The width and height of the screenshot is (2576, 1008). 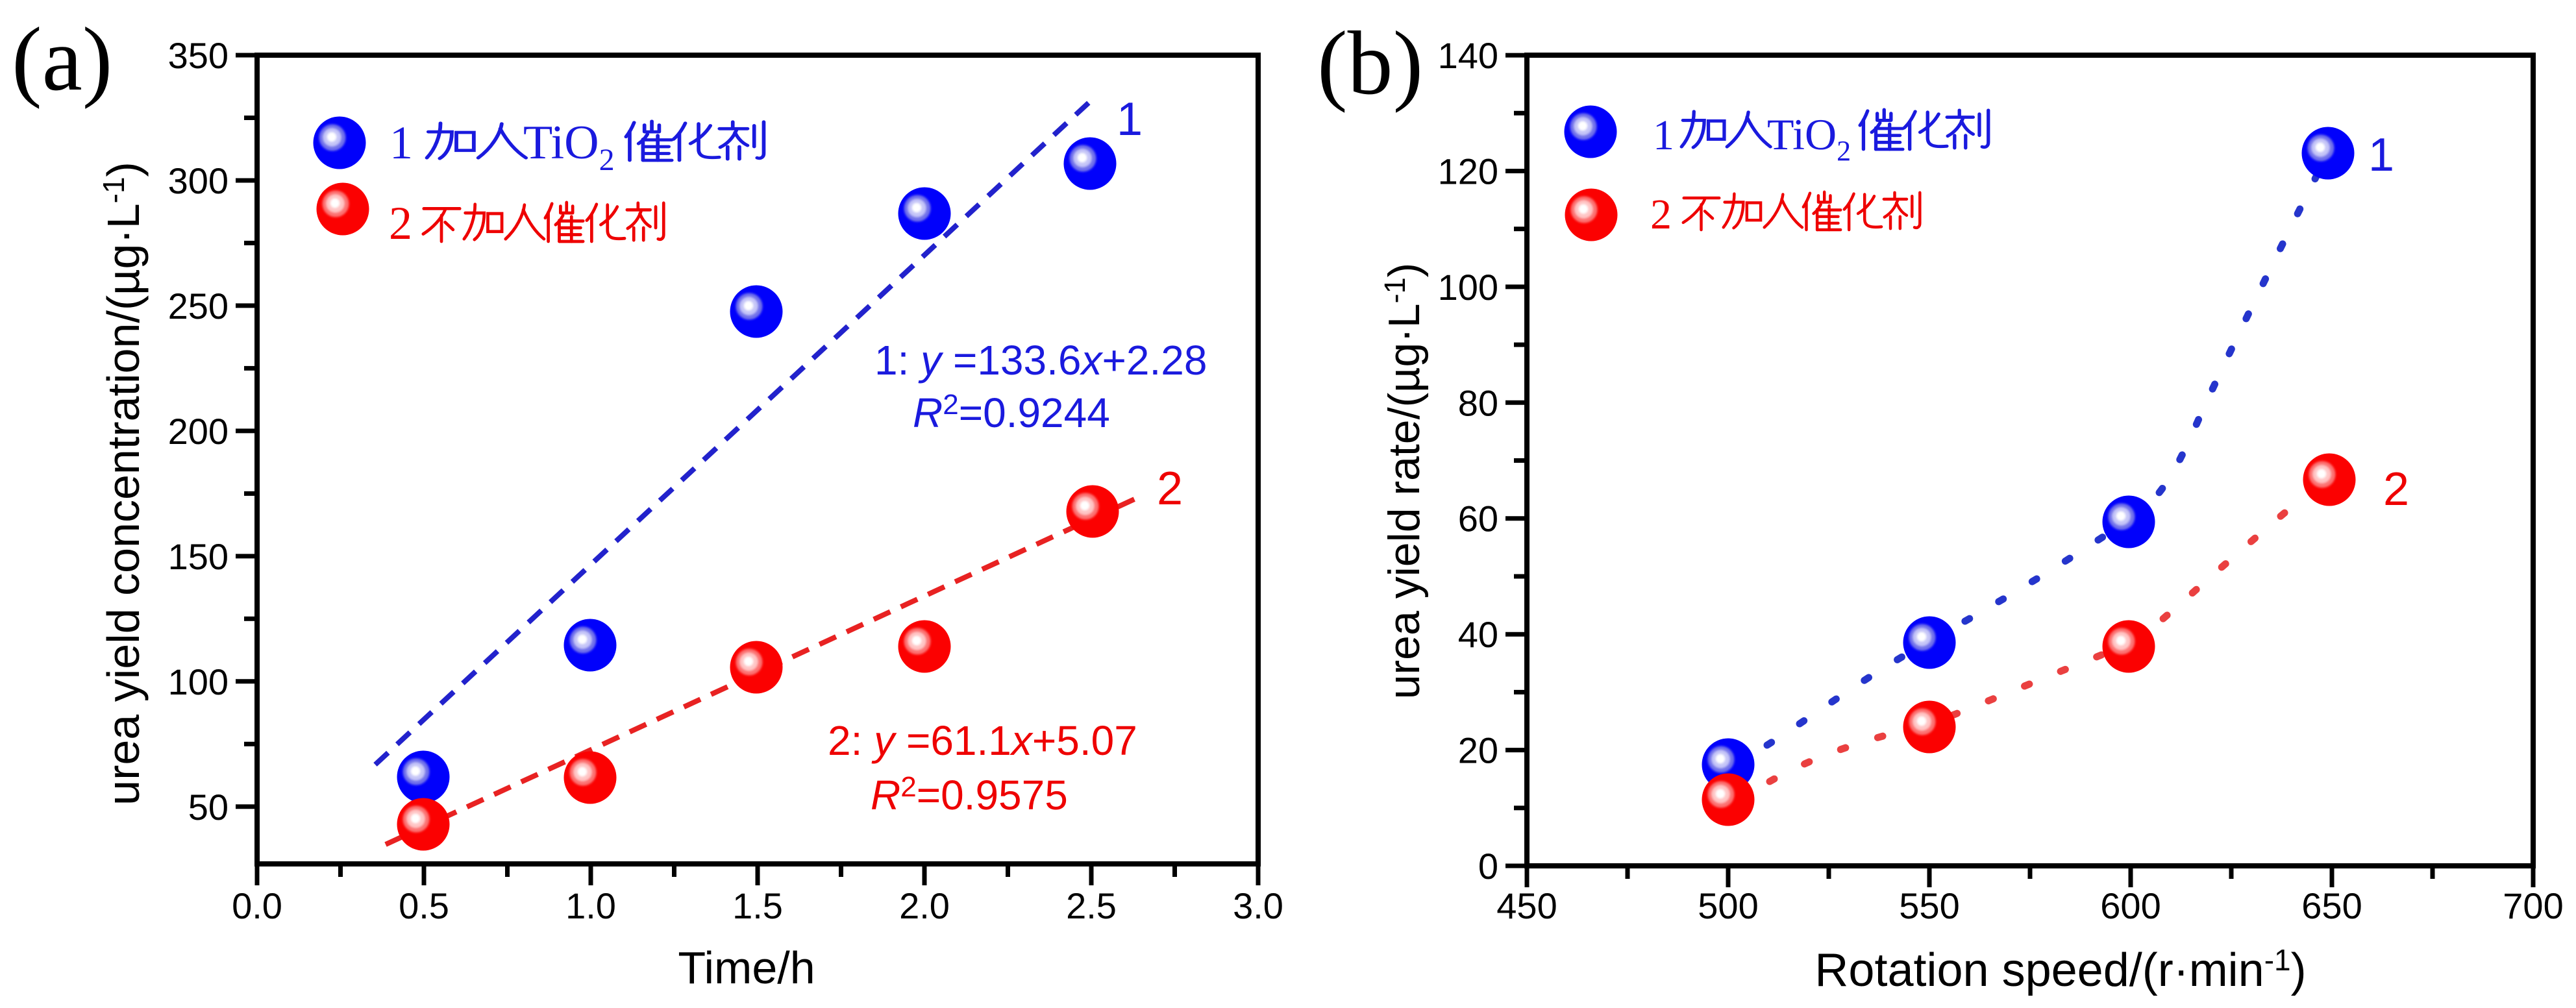 What do you see at coordinates (1468, 172) in the screenshot?
I see `svg-text: 120` at bounding box center [1468, 172].